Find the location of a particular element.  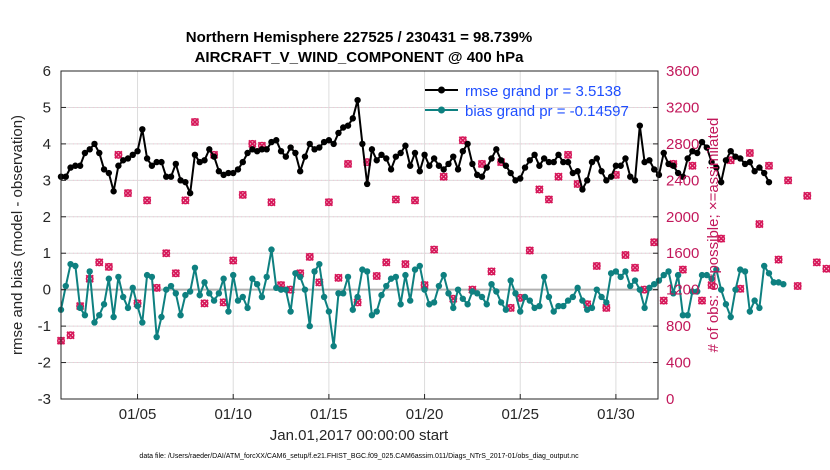

y-left-tick-label: -3 is located at coordinates (44, 399).